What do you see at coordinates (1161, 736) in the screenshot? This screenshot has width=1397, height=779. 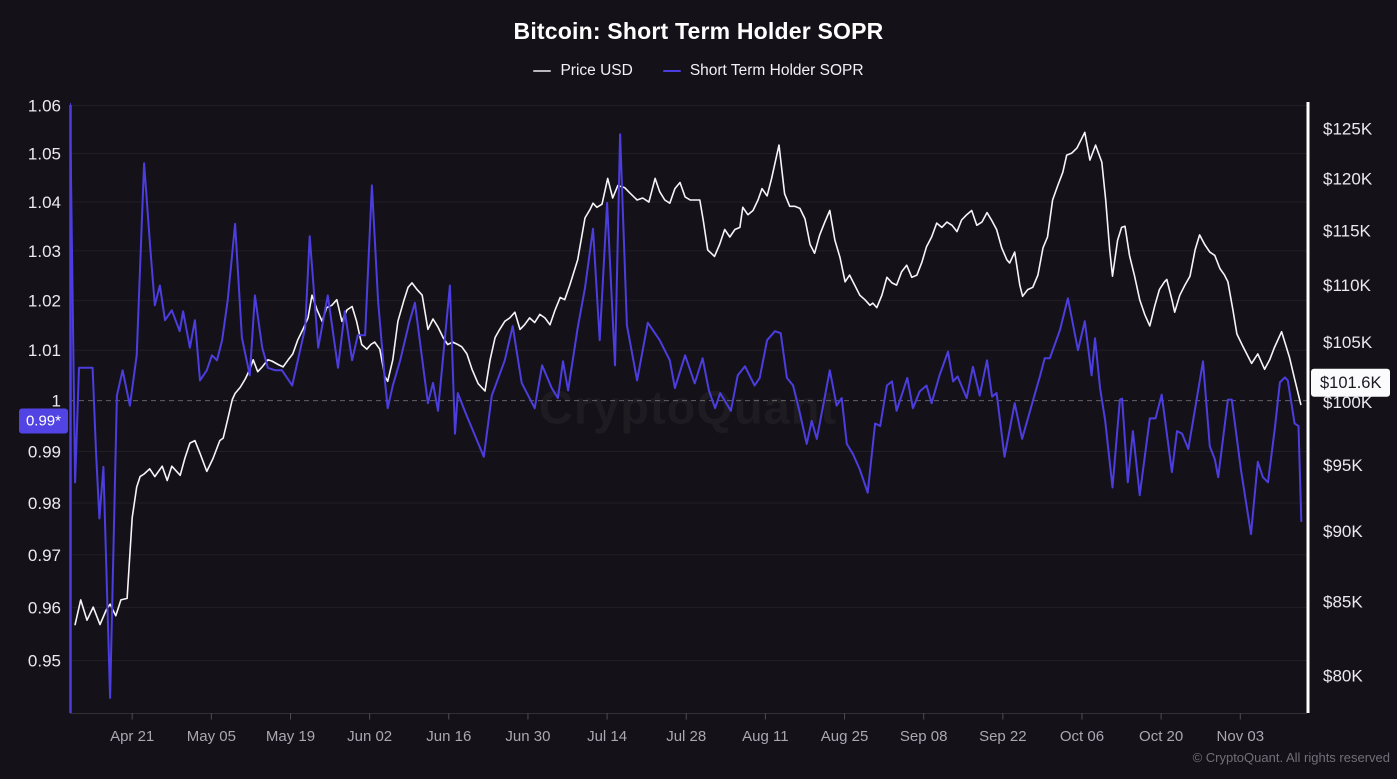 I see `x-axis-tick-label: Oct 20` at bounding box center [1161, 736].